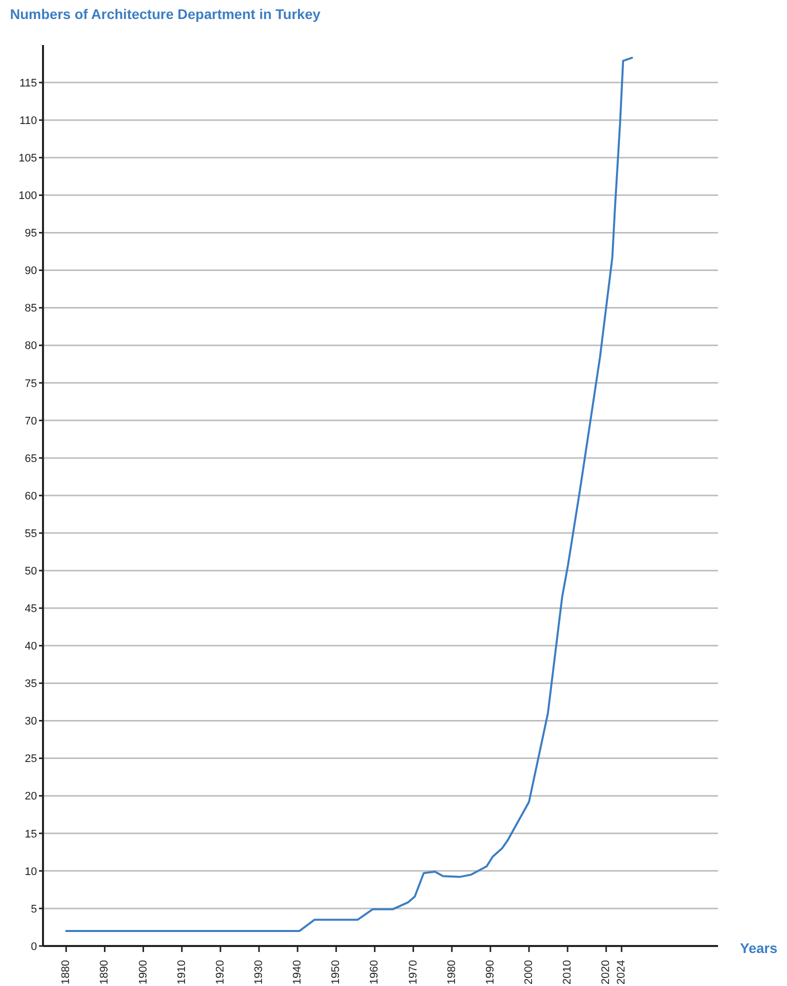 Image resolution: width=787 pixels, height=986 pixels. Describe the element at coordinates (30, 421) in the screenshot. I see `y-tick-label: 70` at that location.